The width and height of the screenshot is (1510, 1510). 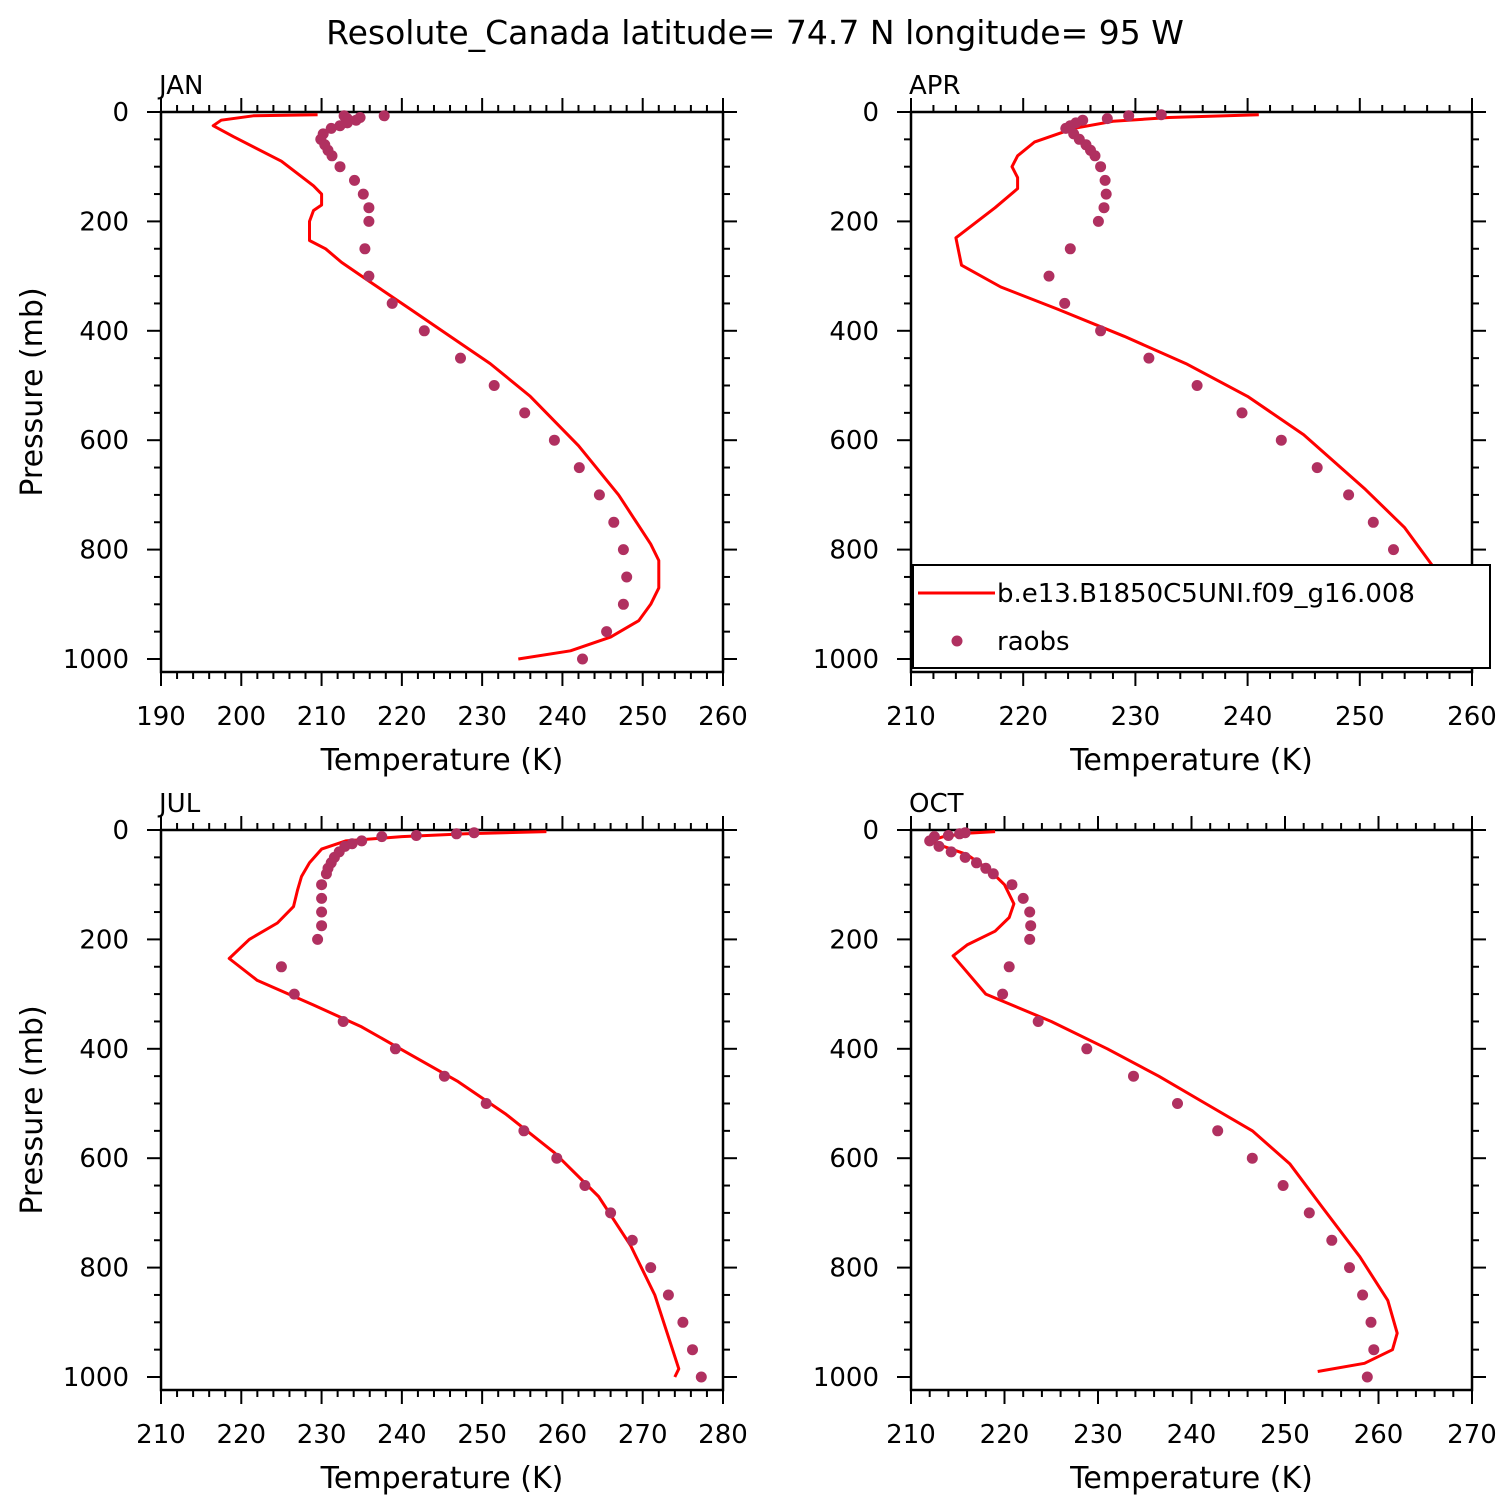 I want to click on x-tick-label: 200, so click(x=241, y=717).